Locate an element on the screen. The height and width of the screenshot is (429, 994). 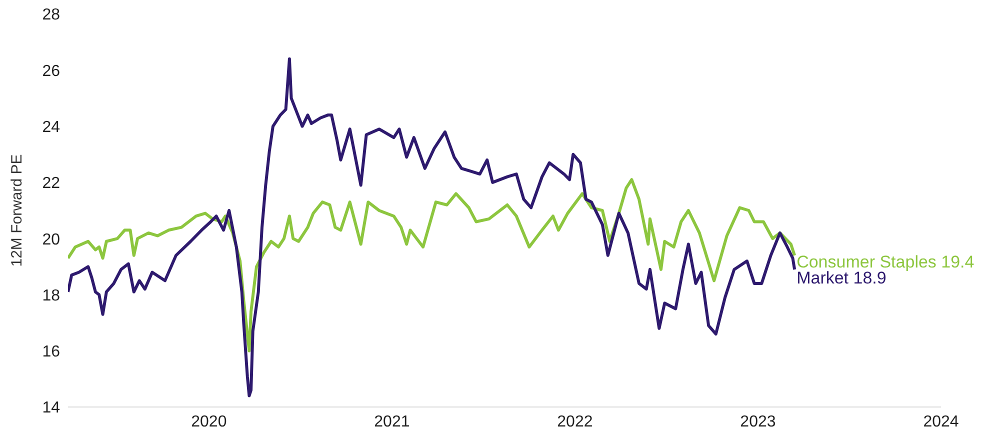
y-tick-label: 18 is located at coordinates (51, 295).